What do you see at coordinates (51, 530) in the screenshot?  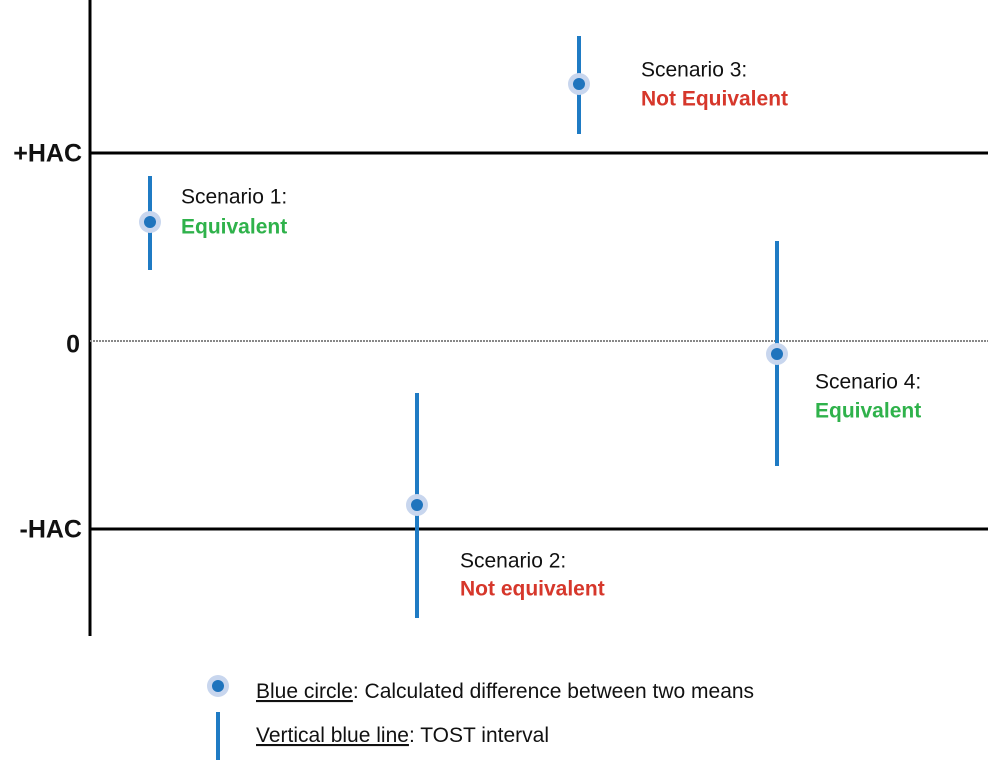 I see `axis-label: -HAC` at bounding box center [51, 530].